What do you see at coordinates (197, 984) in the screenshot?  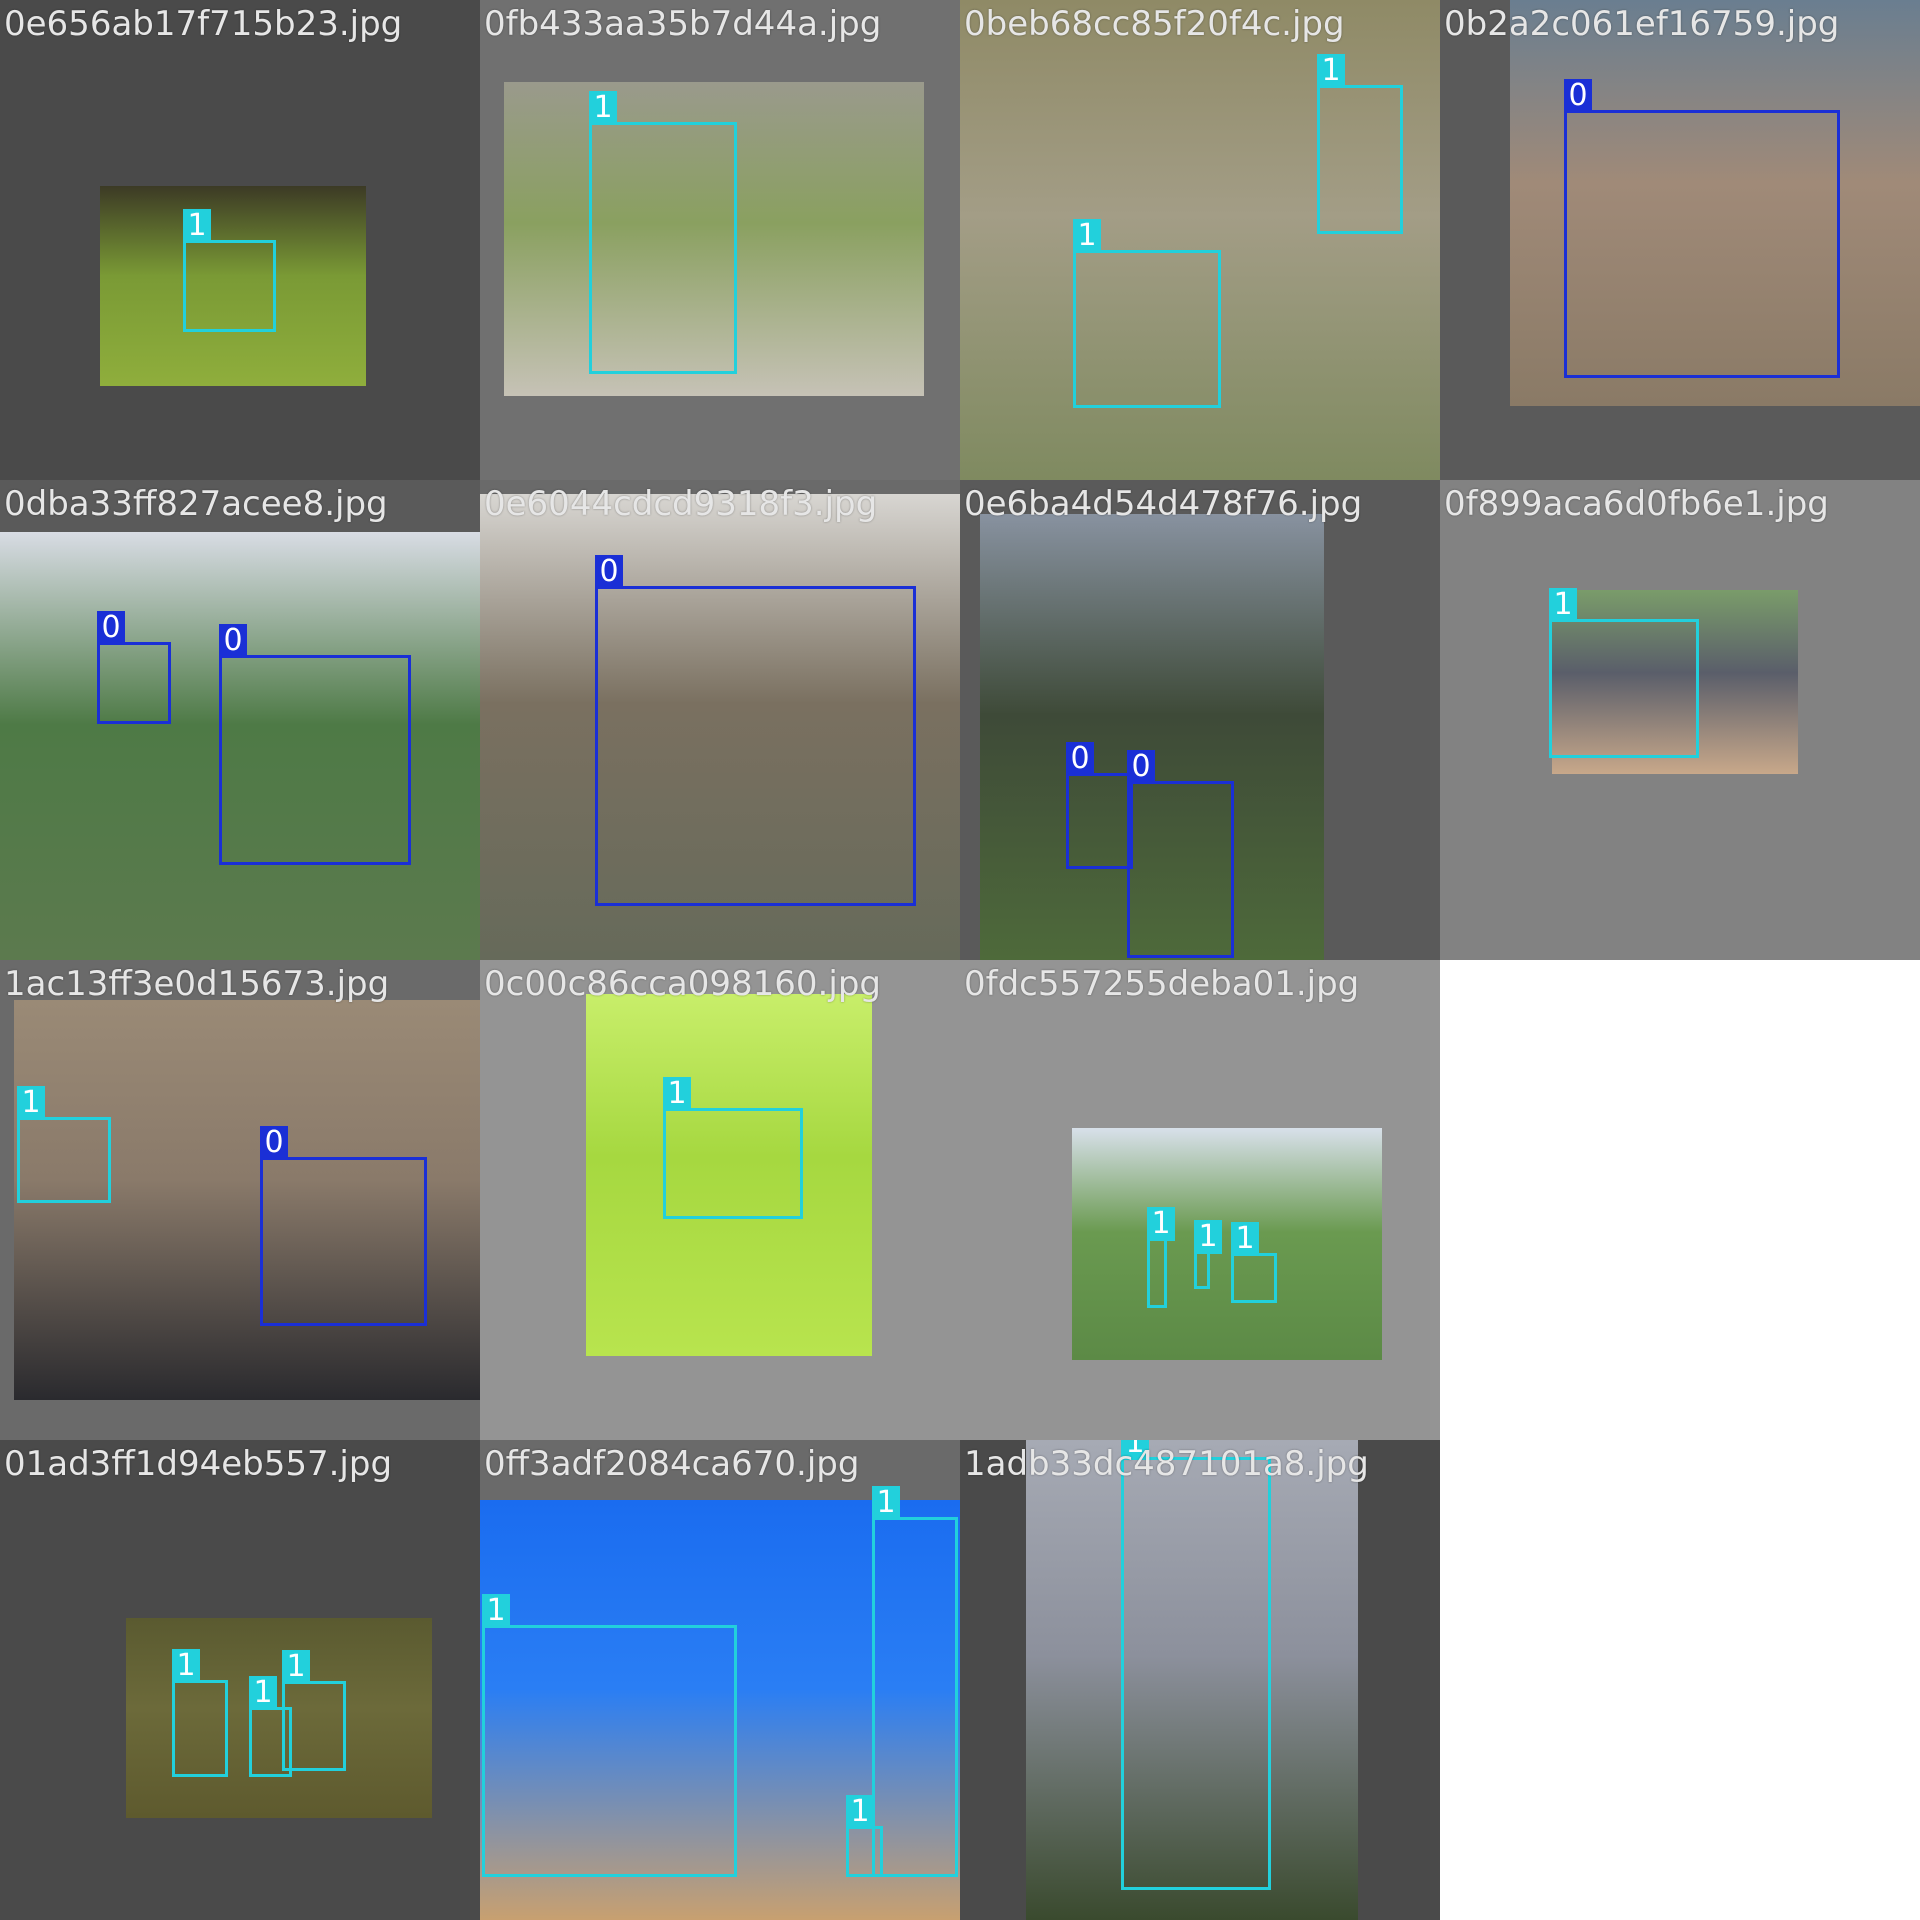 I see `tile-filename: 1ac13ff3e0d15673.jpg` at bounding box center [197, 984].